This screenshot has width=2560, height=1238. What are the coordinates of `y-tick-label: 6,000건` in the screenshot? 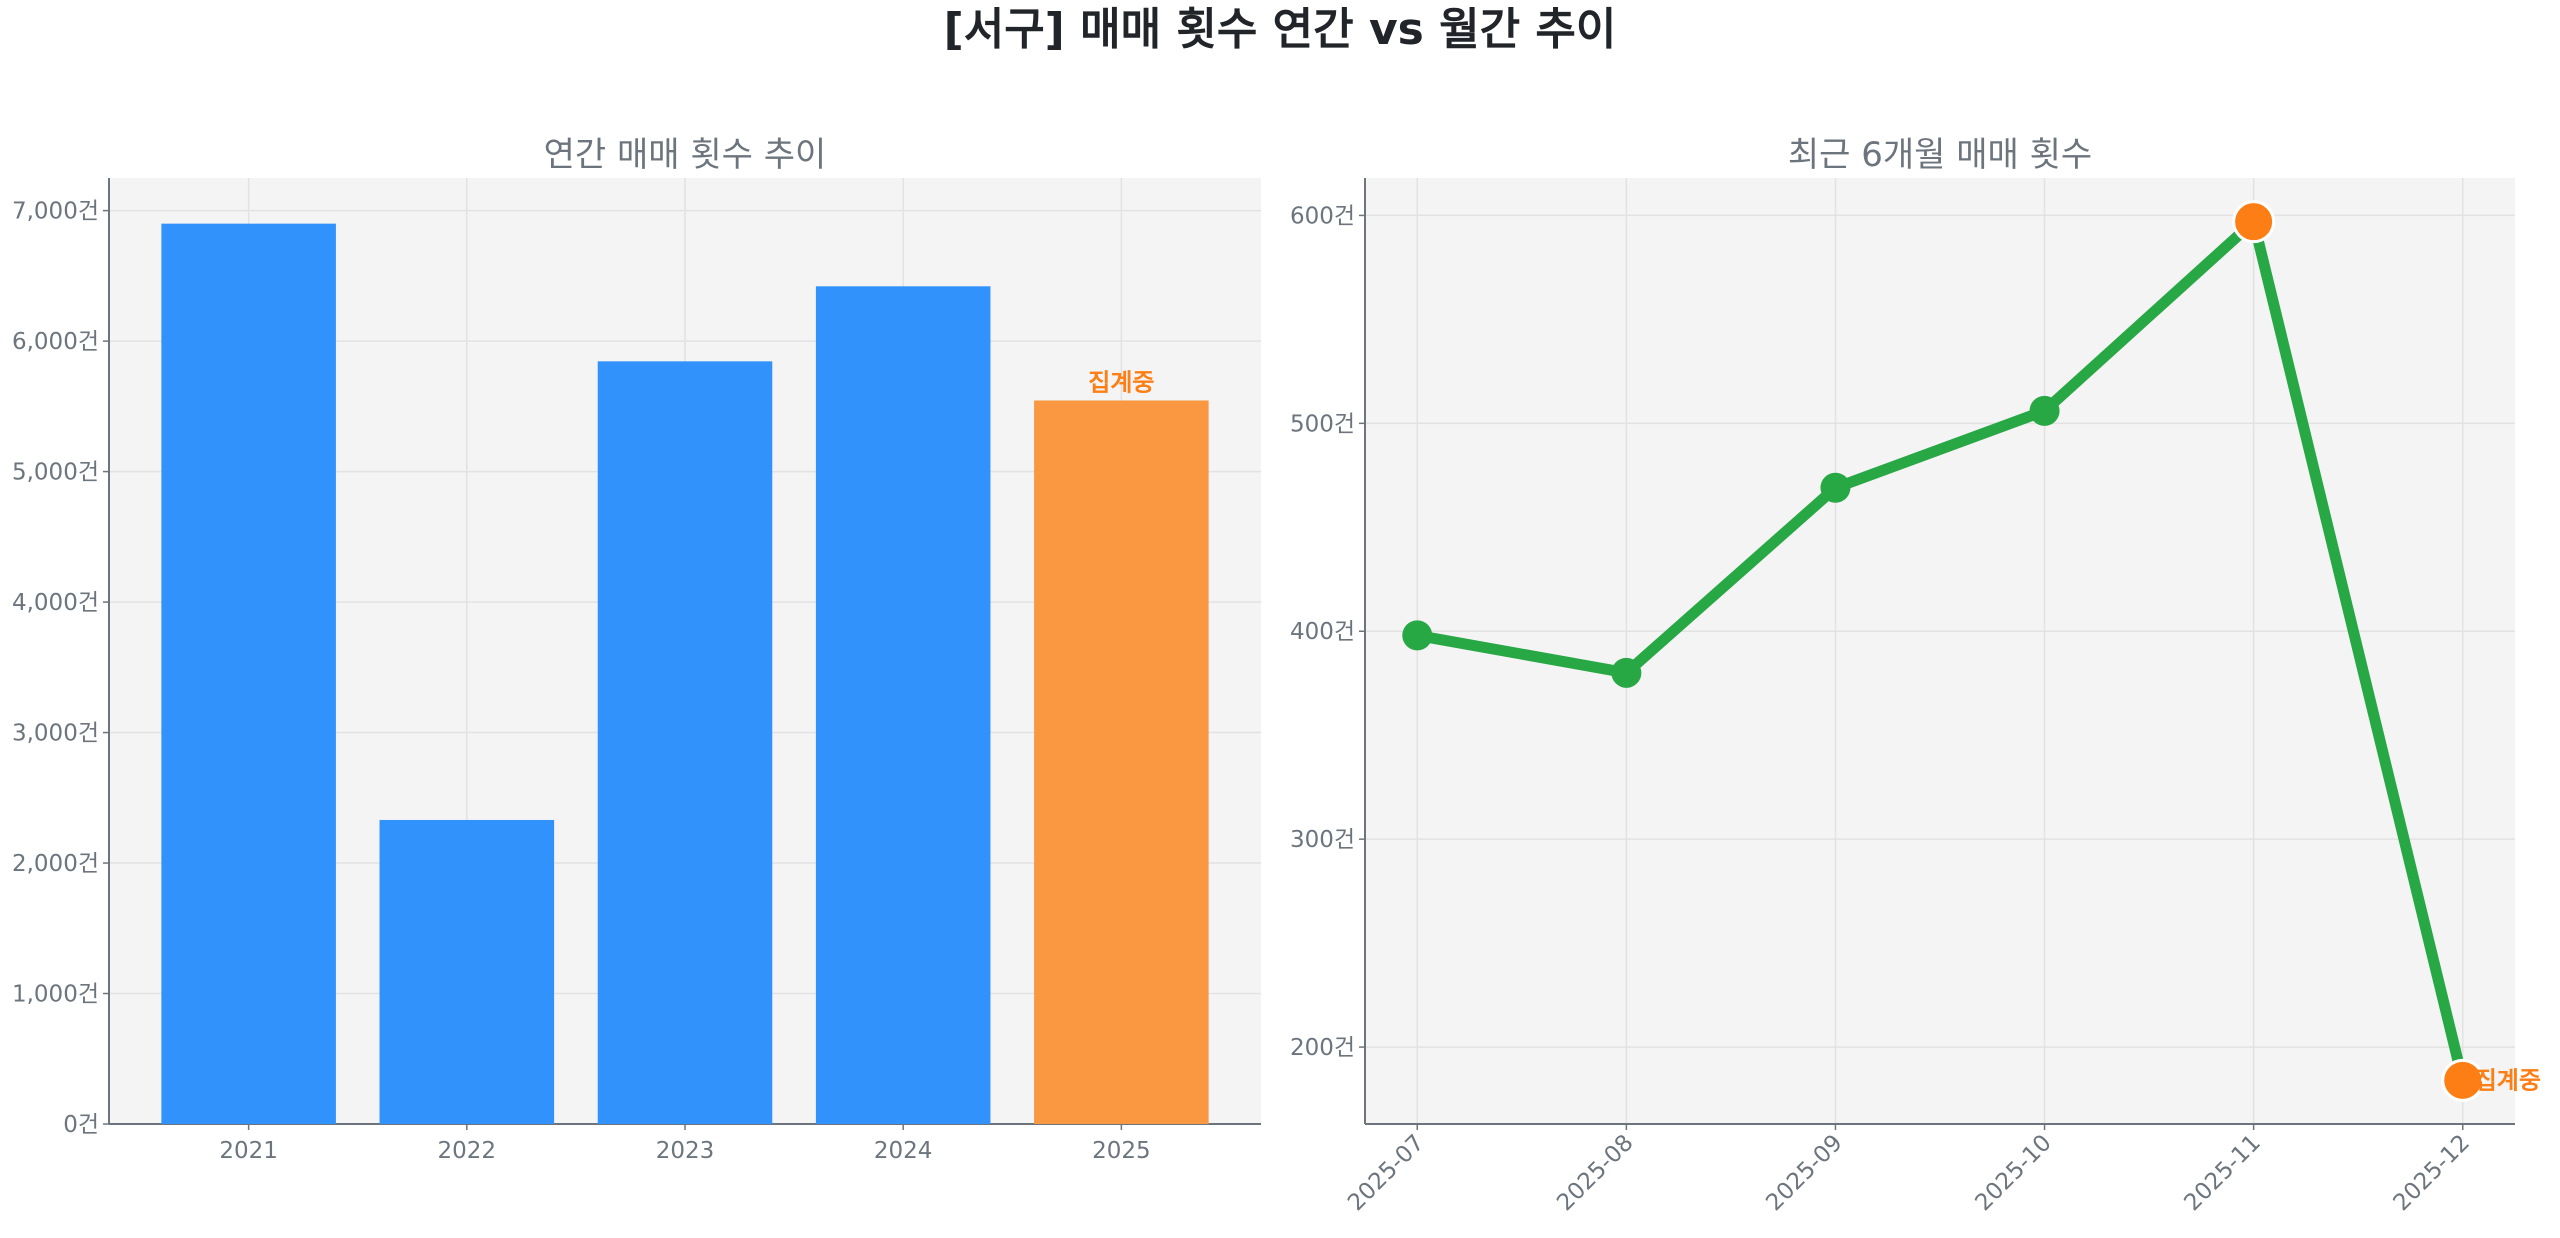 It's located at (55, 342).